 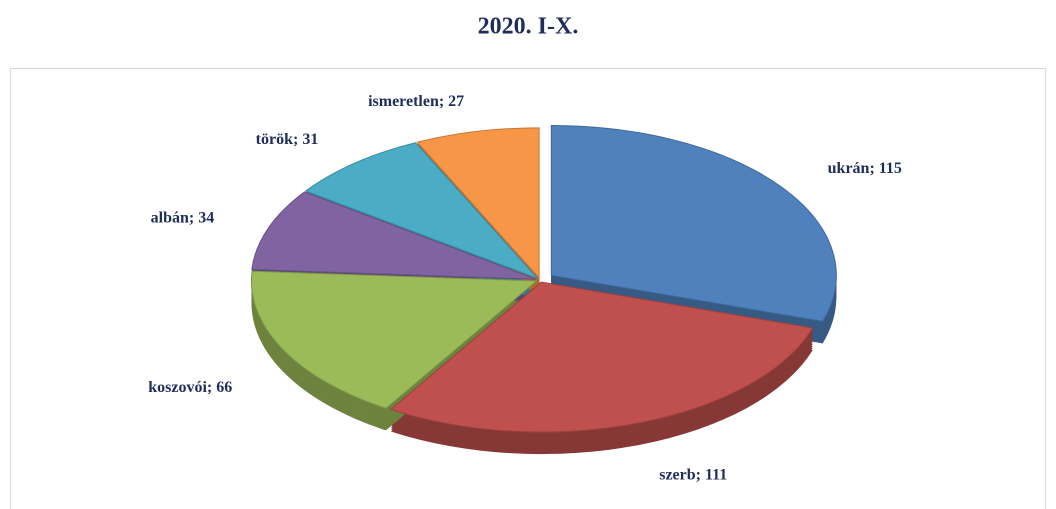 What do you see at coordinates (416, 101) in the screenshot?
I see `data-label: ismeretlen; 27` at bounding box center [416, 101].